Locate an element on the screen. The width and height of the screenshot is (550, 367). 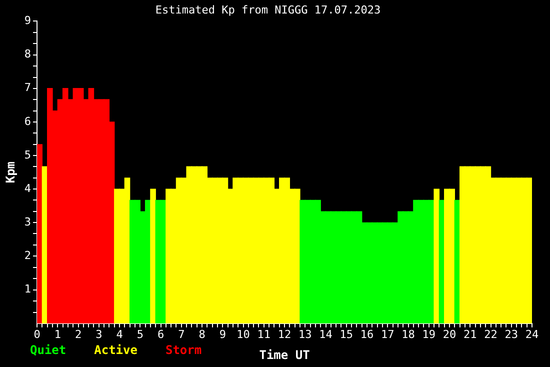
y-tick-label: 6 is located at coordinates (28, 121).